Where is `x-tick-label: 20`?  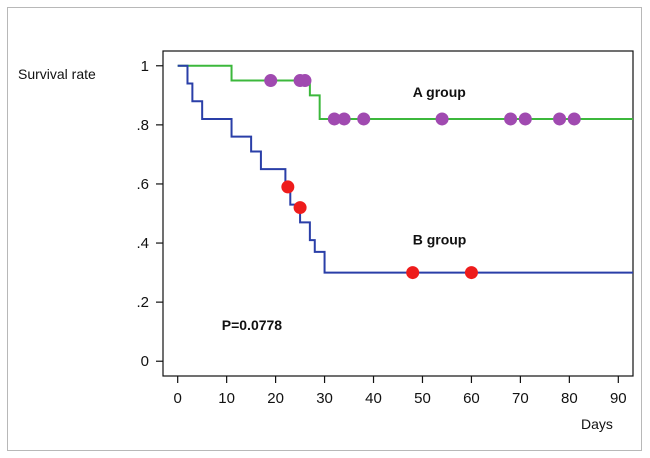
x-tick-label: 20 is located at coordinates (275, 398).